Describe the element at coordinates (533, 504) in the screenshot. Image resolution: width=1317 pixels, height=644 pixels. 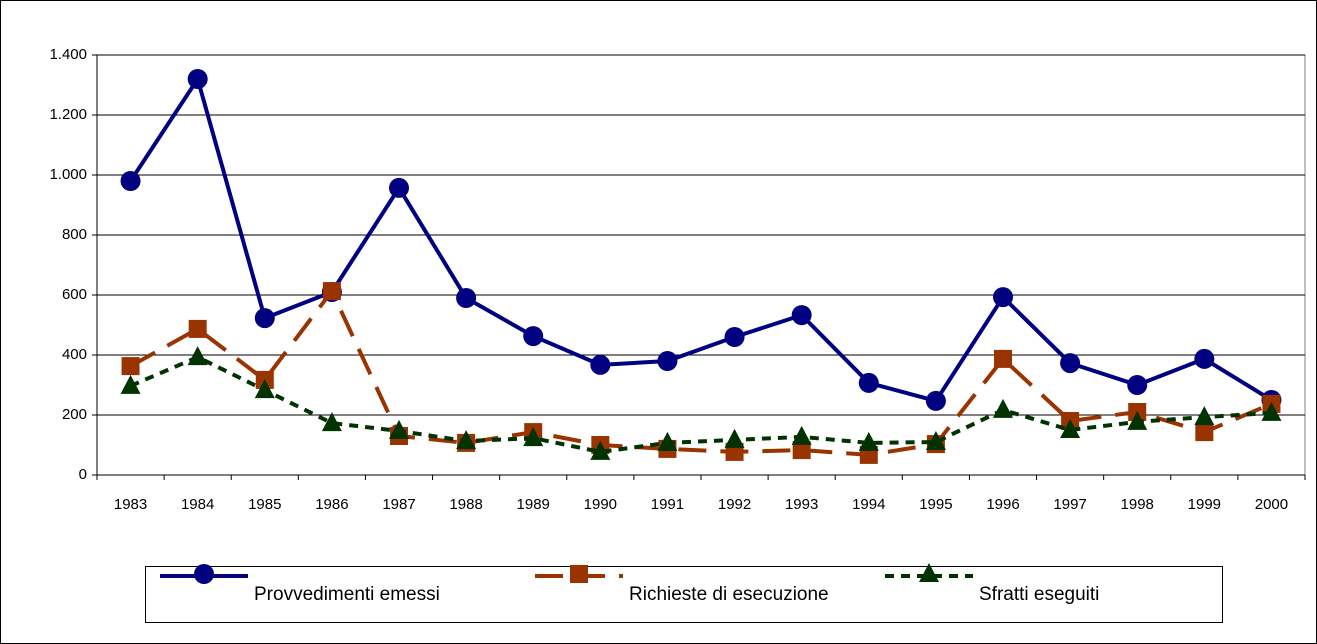
I see `x-tick-label: 1989` at that location.